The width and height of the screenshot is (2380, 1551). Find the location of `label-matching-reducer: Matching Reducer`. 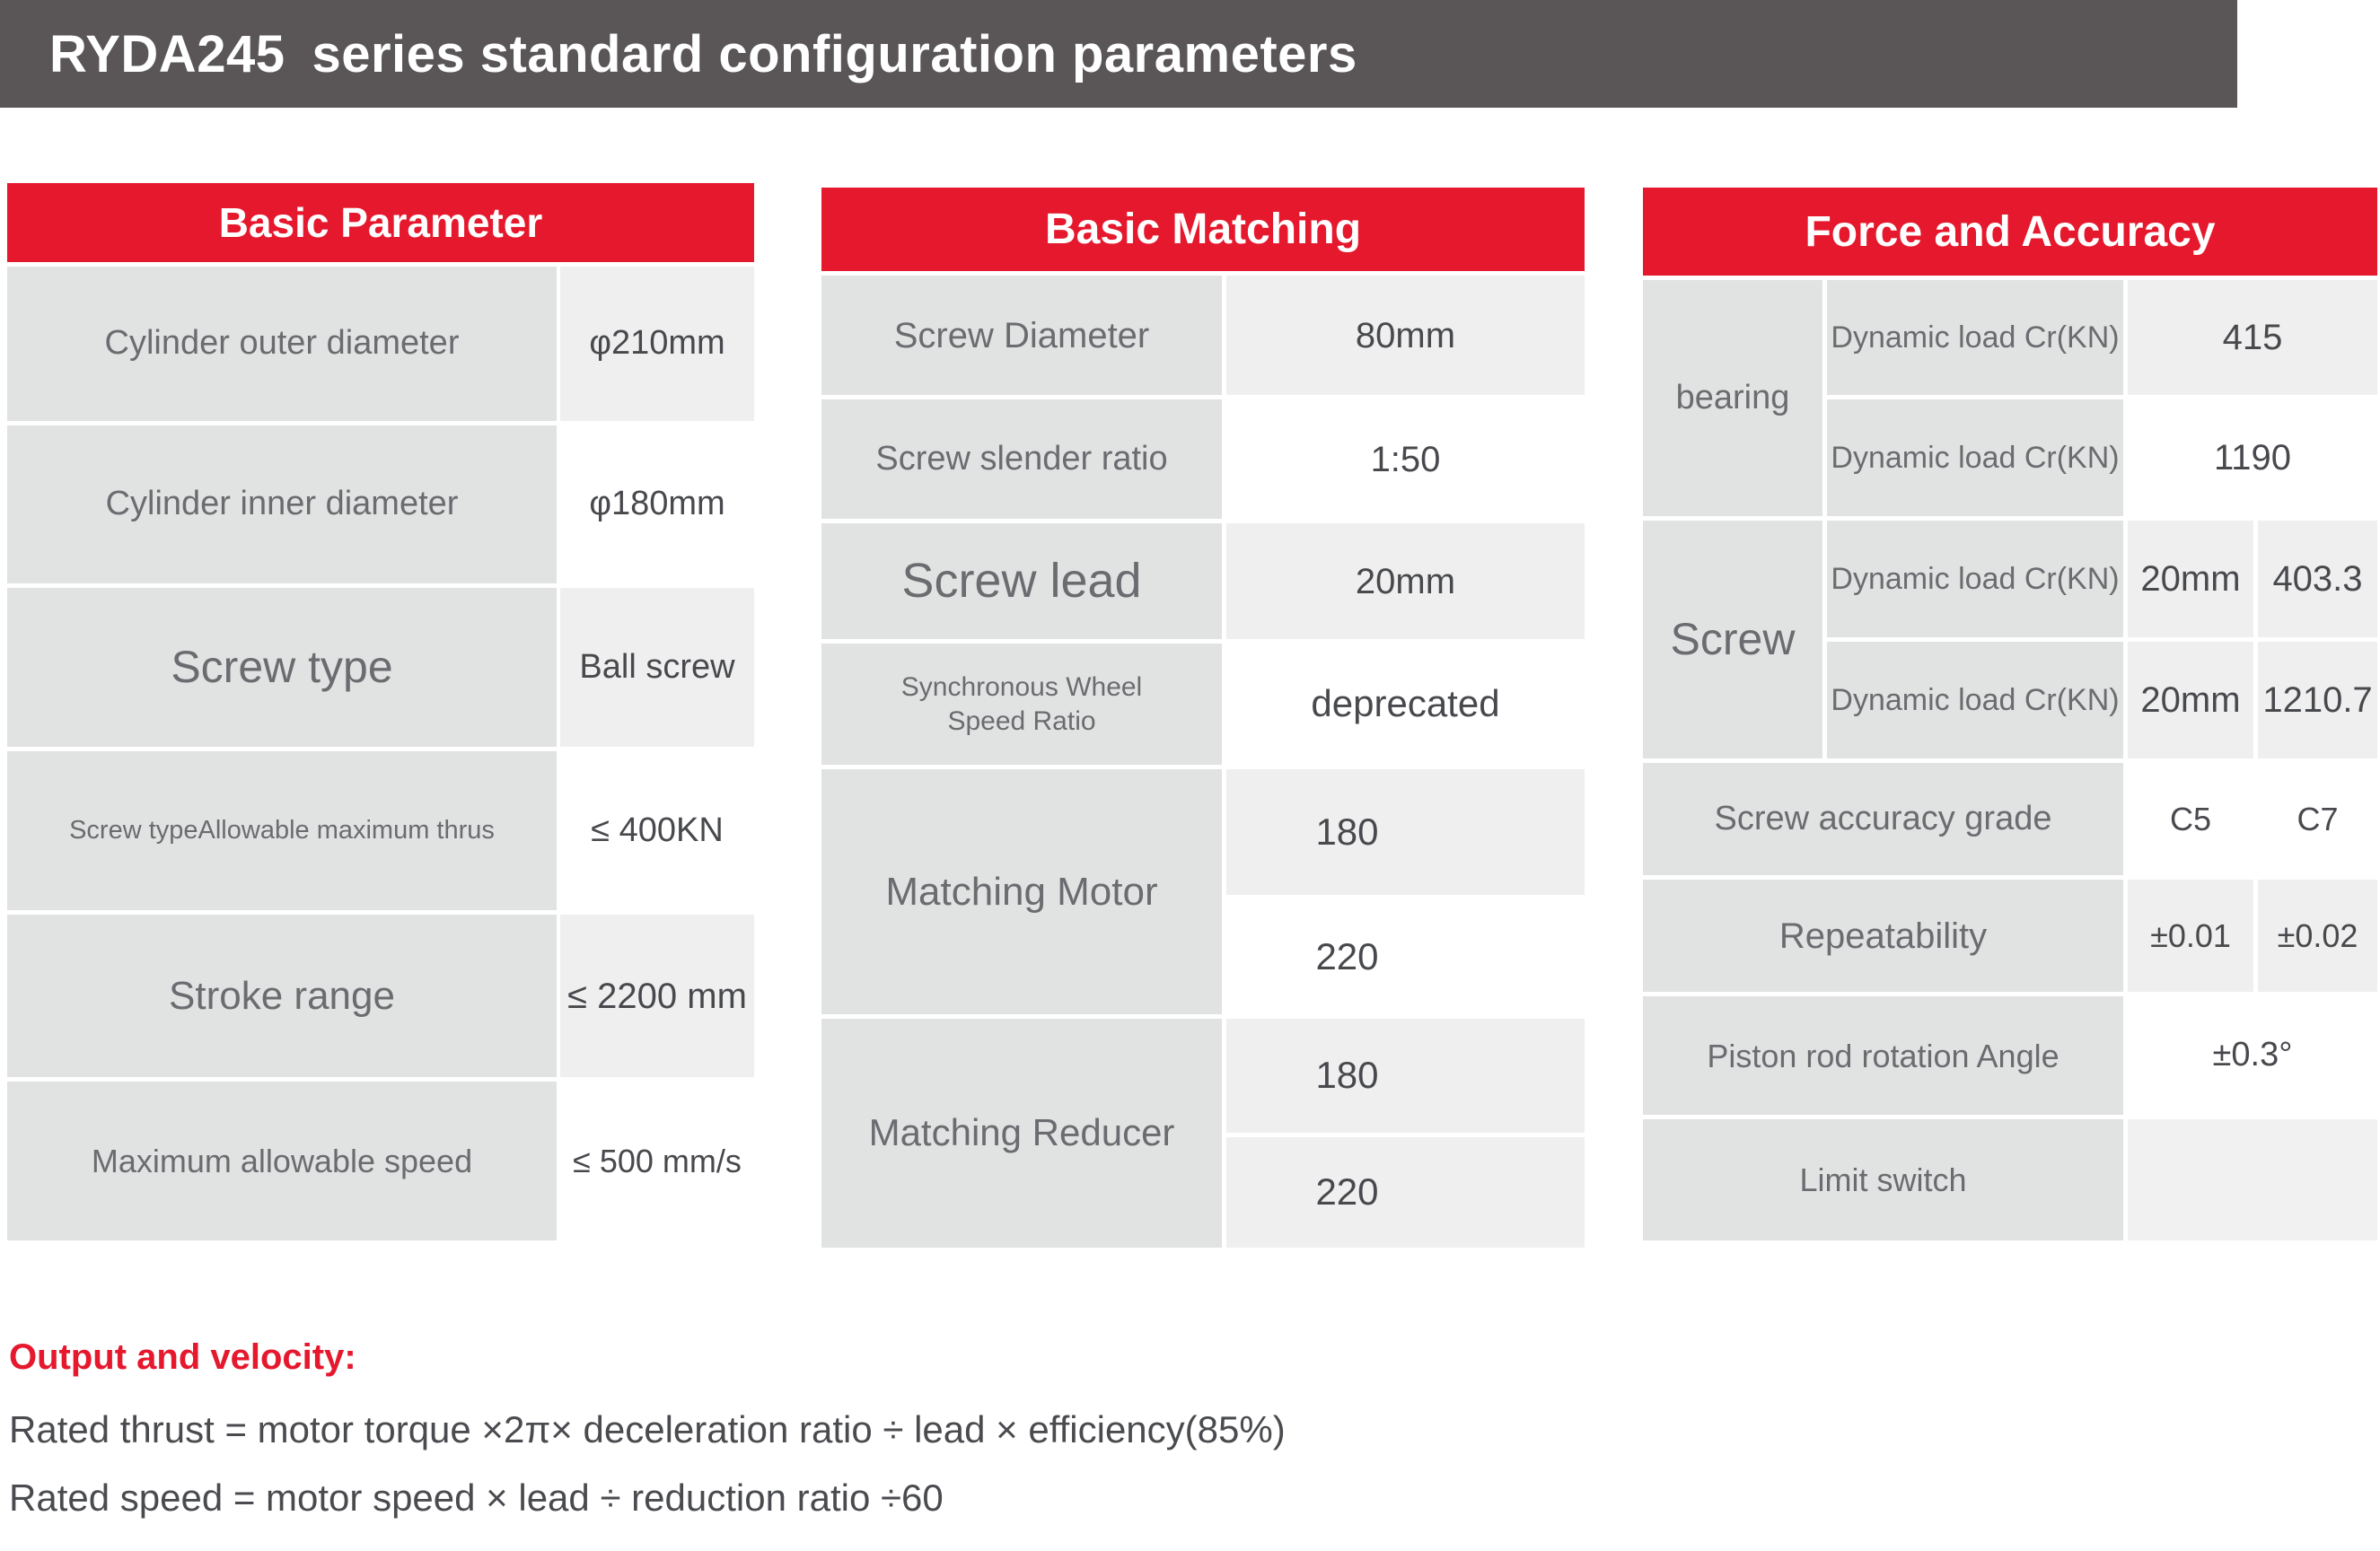

label-matching-reducer: Matching Reducer is located at coordinates (1021, 1133).